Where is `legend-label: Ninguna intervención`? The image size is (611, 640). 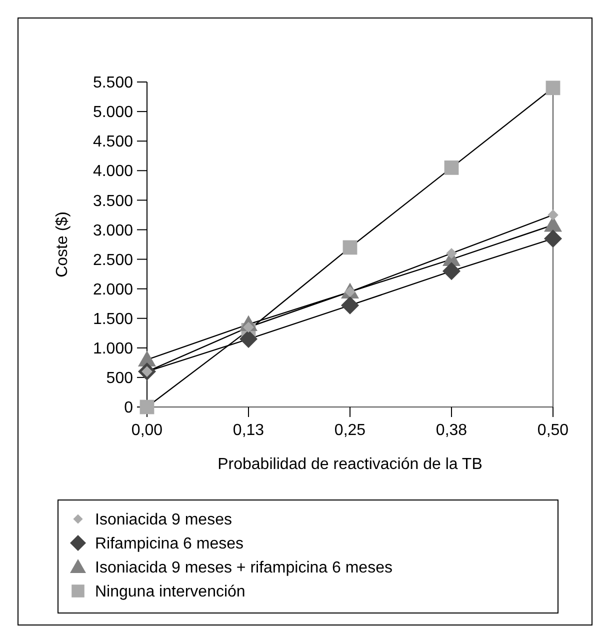
legend-label: Ninguna intervención is located at coordinates (170, 592).